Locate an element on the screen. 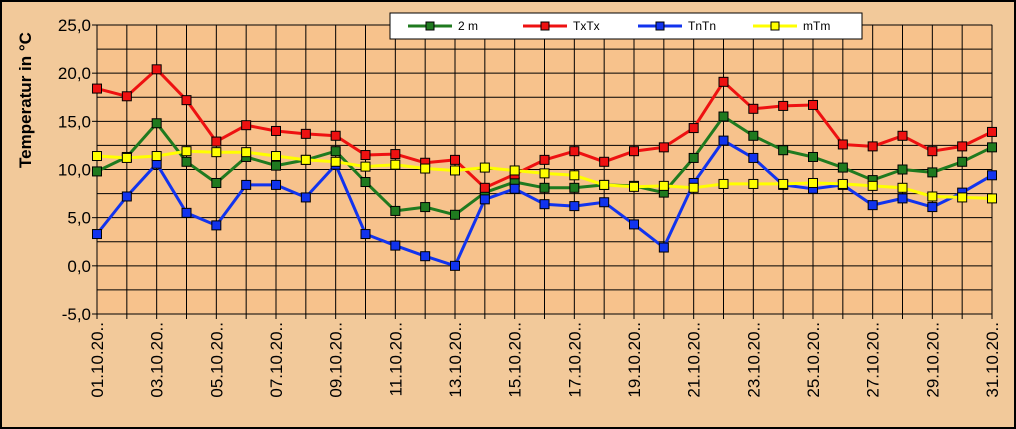 Image resolution: width=1016 pixels, height=429 pixels. x-tick-label: 15.10.20.. is located at coordinates (515, 360).